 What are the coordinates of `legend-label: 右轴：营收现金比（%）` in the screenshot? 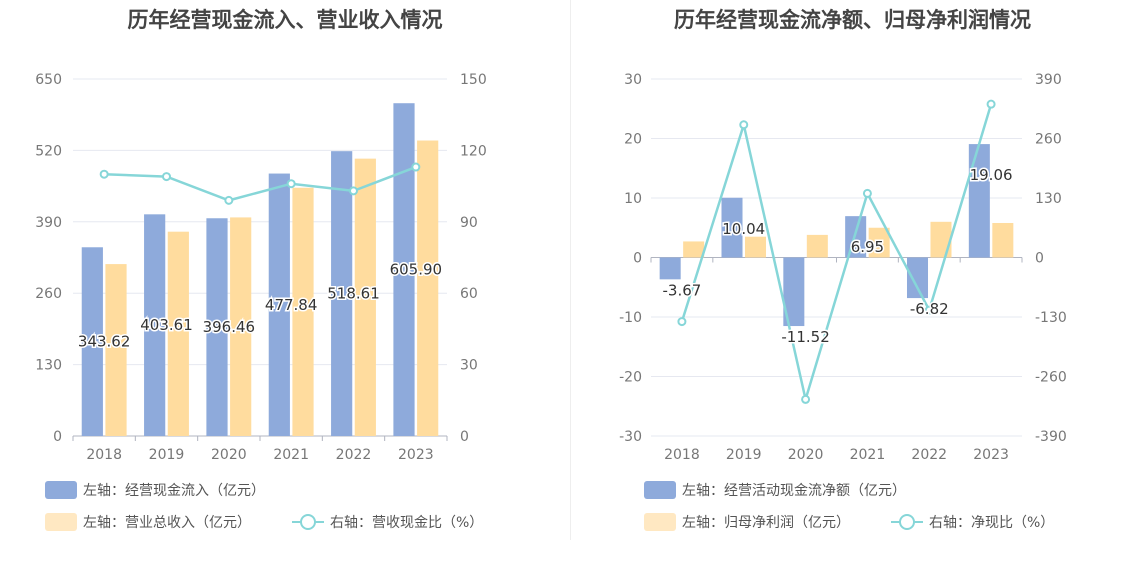 It's located at (407, 523).